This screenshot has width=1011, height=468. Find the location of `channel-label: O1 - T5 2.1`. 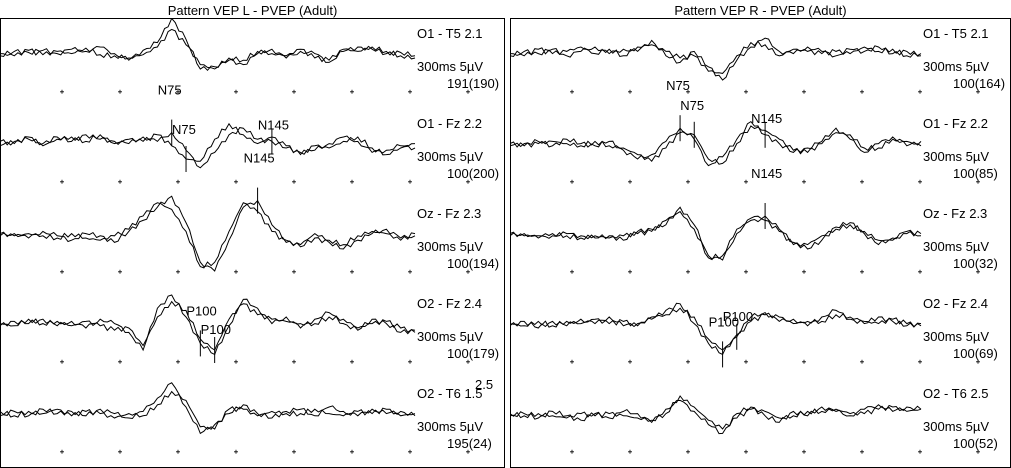

channel-label: O1 - T5 2.1 is located at coordinates (450, 33).